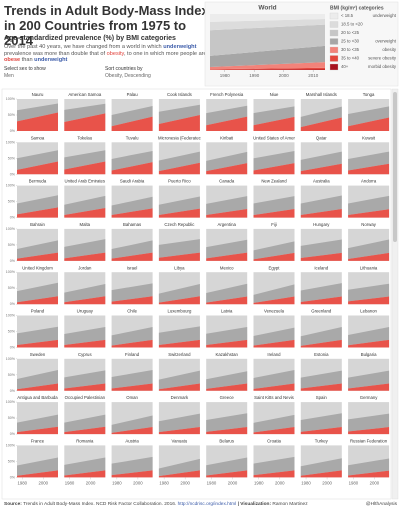 This screenshot has height=512, width=401. I want to click on country-label: Norway, so click(368, 224).